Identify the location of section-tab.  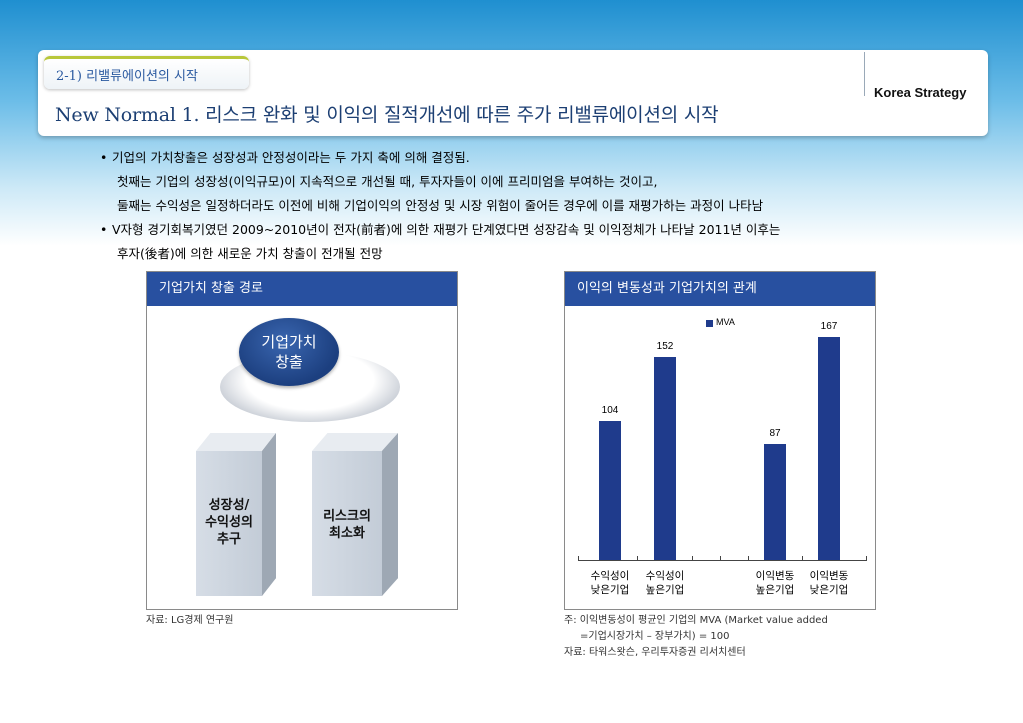
(146, 72).